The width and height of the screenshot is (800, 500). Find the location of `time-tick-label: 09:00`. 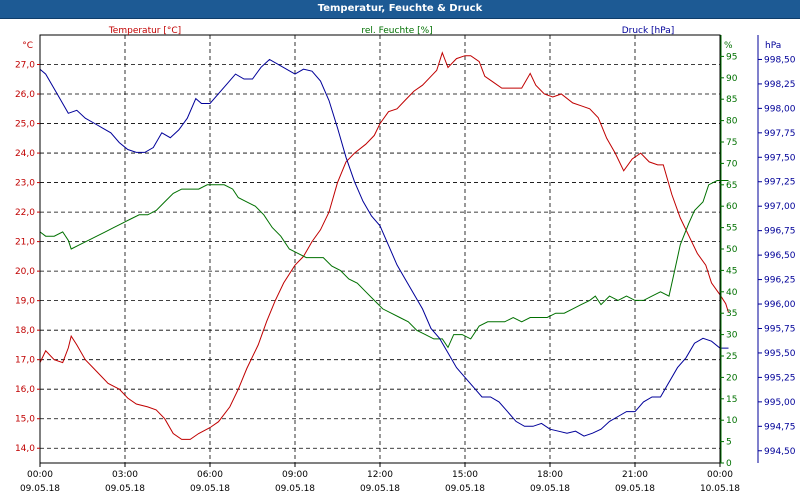

time-tick-label: 09:00 is located at coordinates (295, 475).